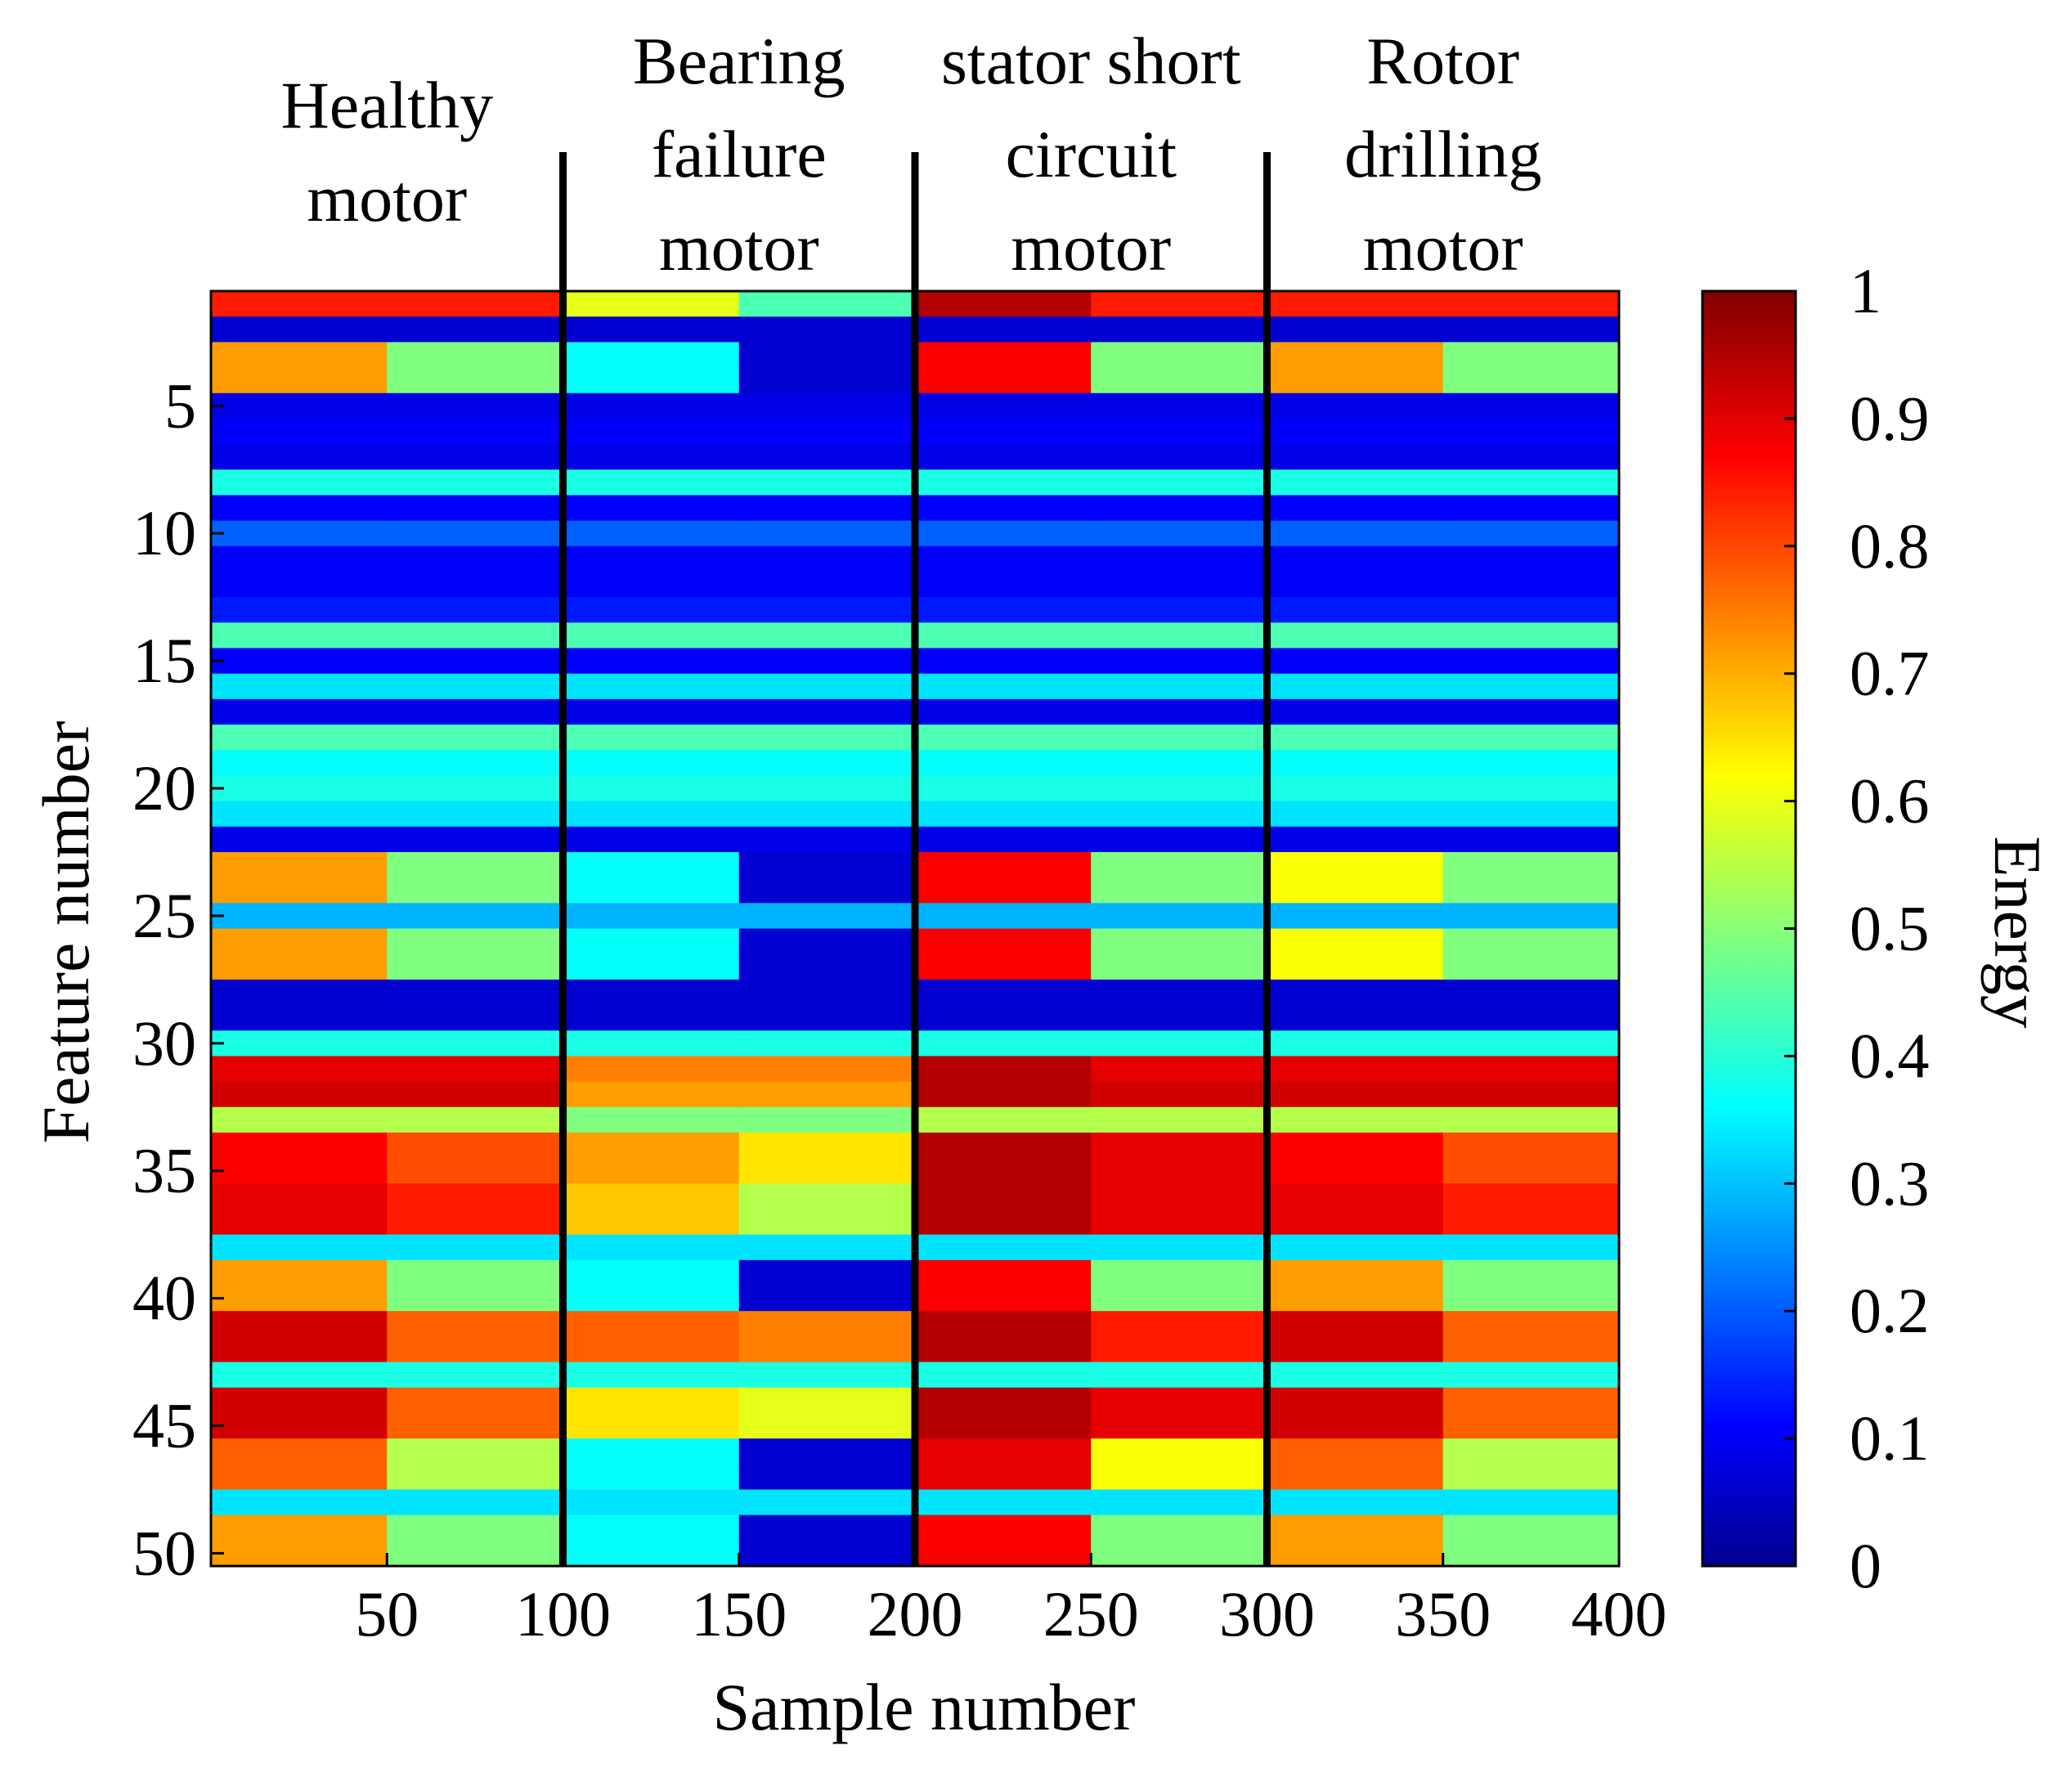  What do you see at coordinates (1890, 1183) in the screenshot?
I see `colorbar-tick-label: 0.3` at bounding box center [1890, 1183].